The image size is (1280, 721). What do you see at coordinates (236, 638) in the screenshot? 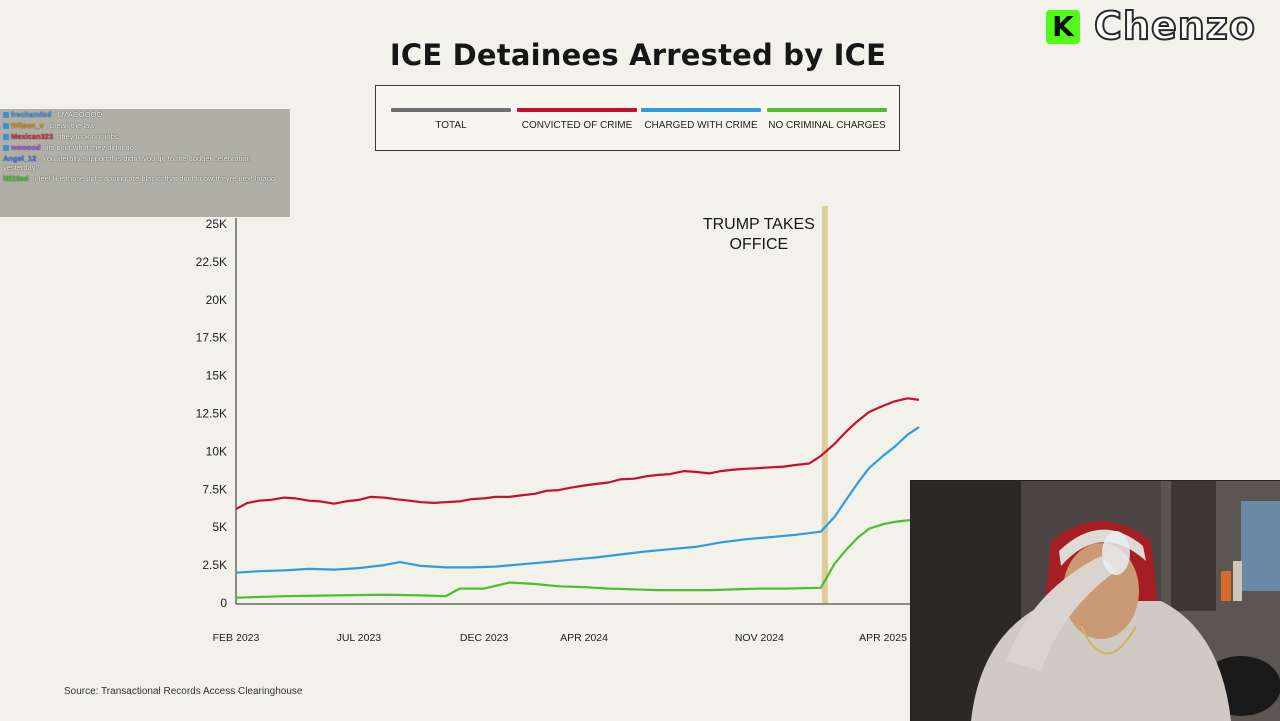
I see `x-tick-label: FEB 2023` at bounding box center [236, 638].